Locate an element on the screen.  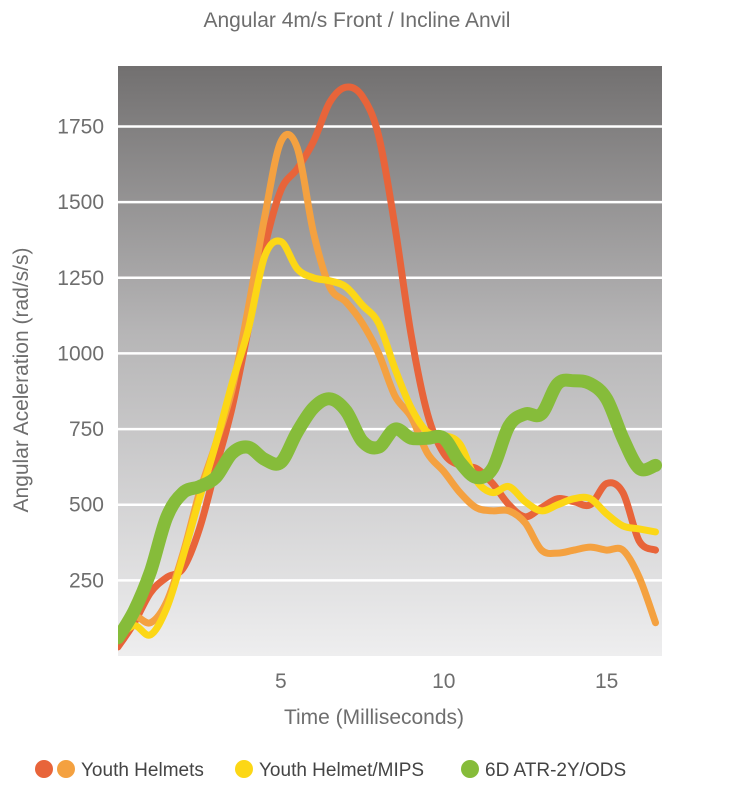
y-axis-ticks: 250 500 750 1000 1250 1500 1750 is located at coordinates (80, 354).